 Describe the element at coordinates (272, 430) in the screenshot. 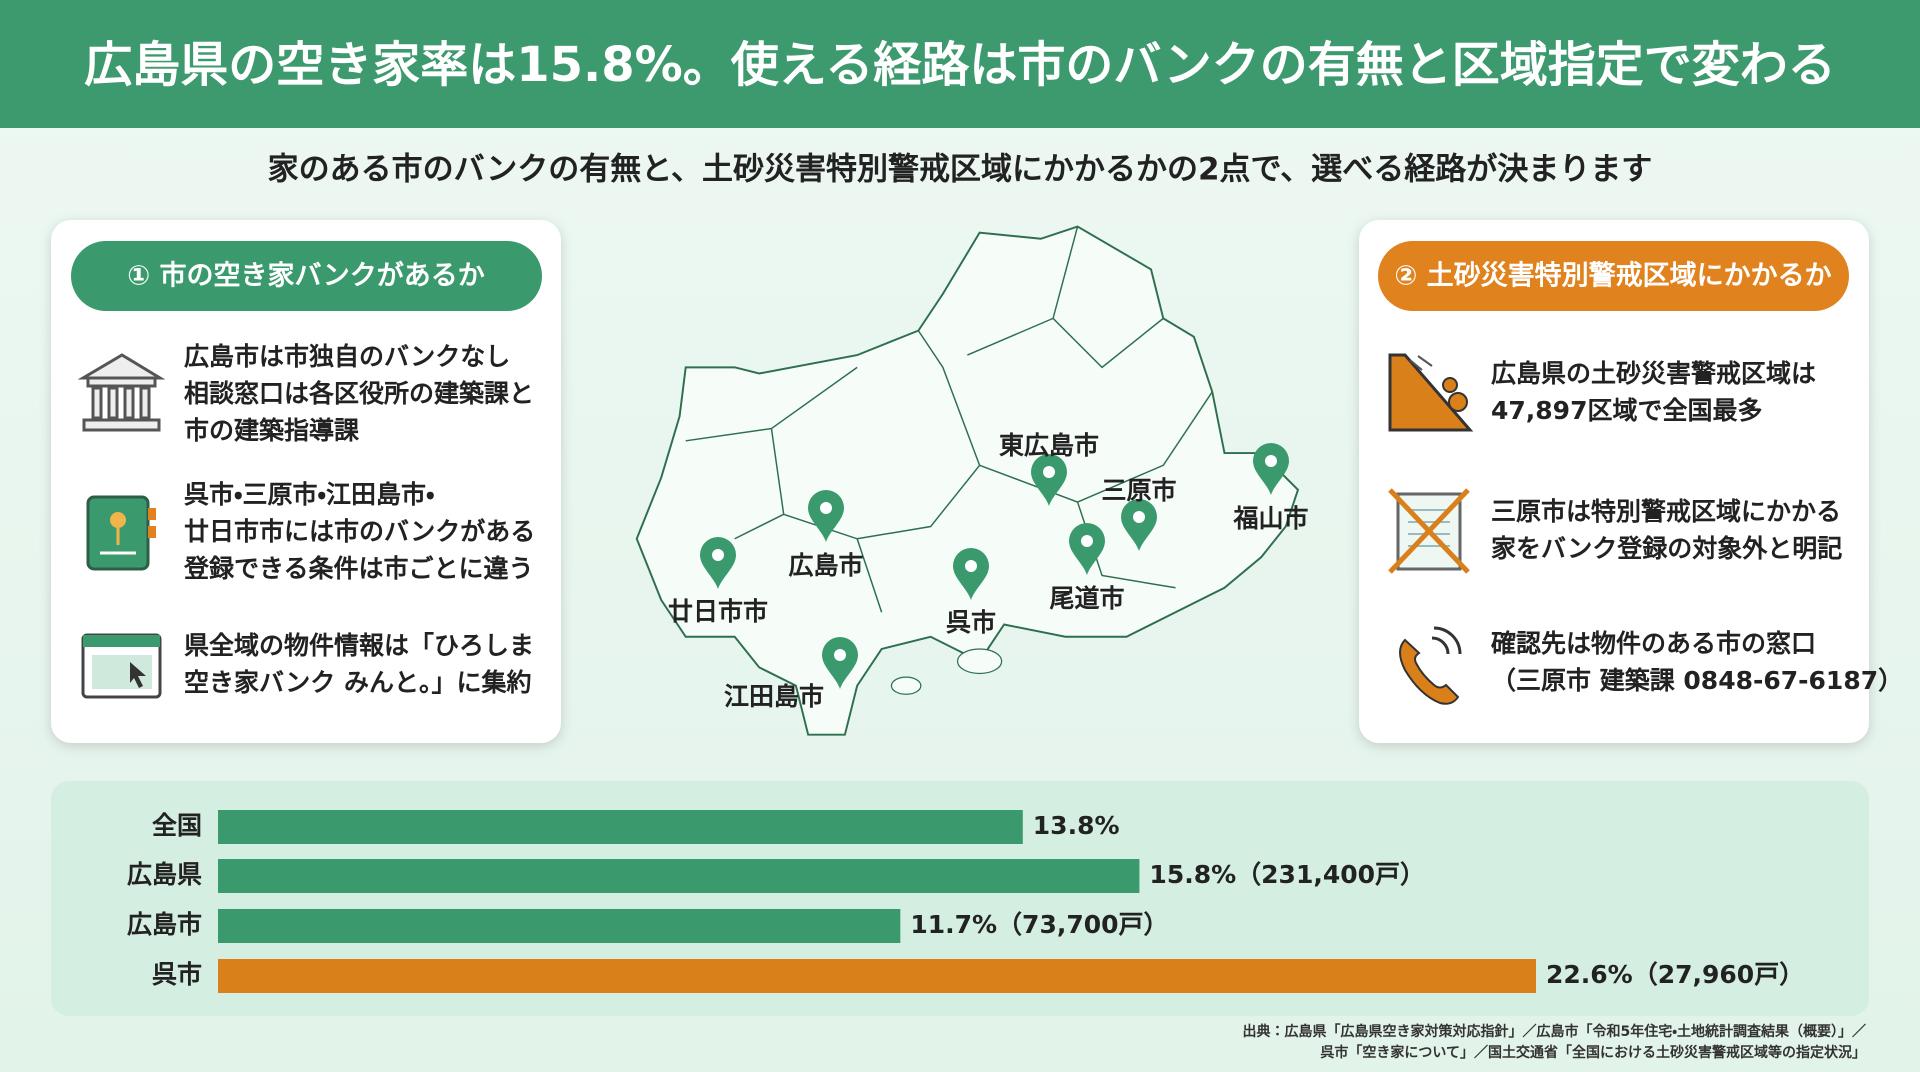

I see `item-text: 市の建築指導課` at that location.